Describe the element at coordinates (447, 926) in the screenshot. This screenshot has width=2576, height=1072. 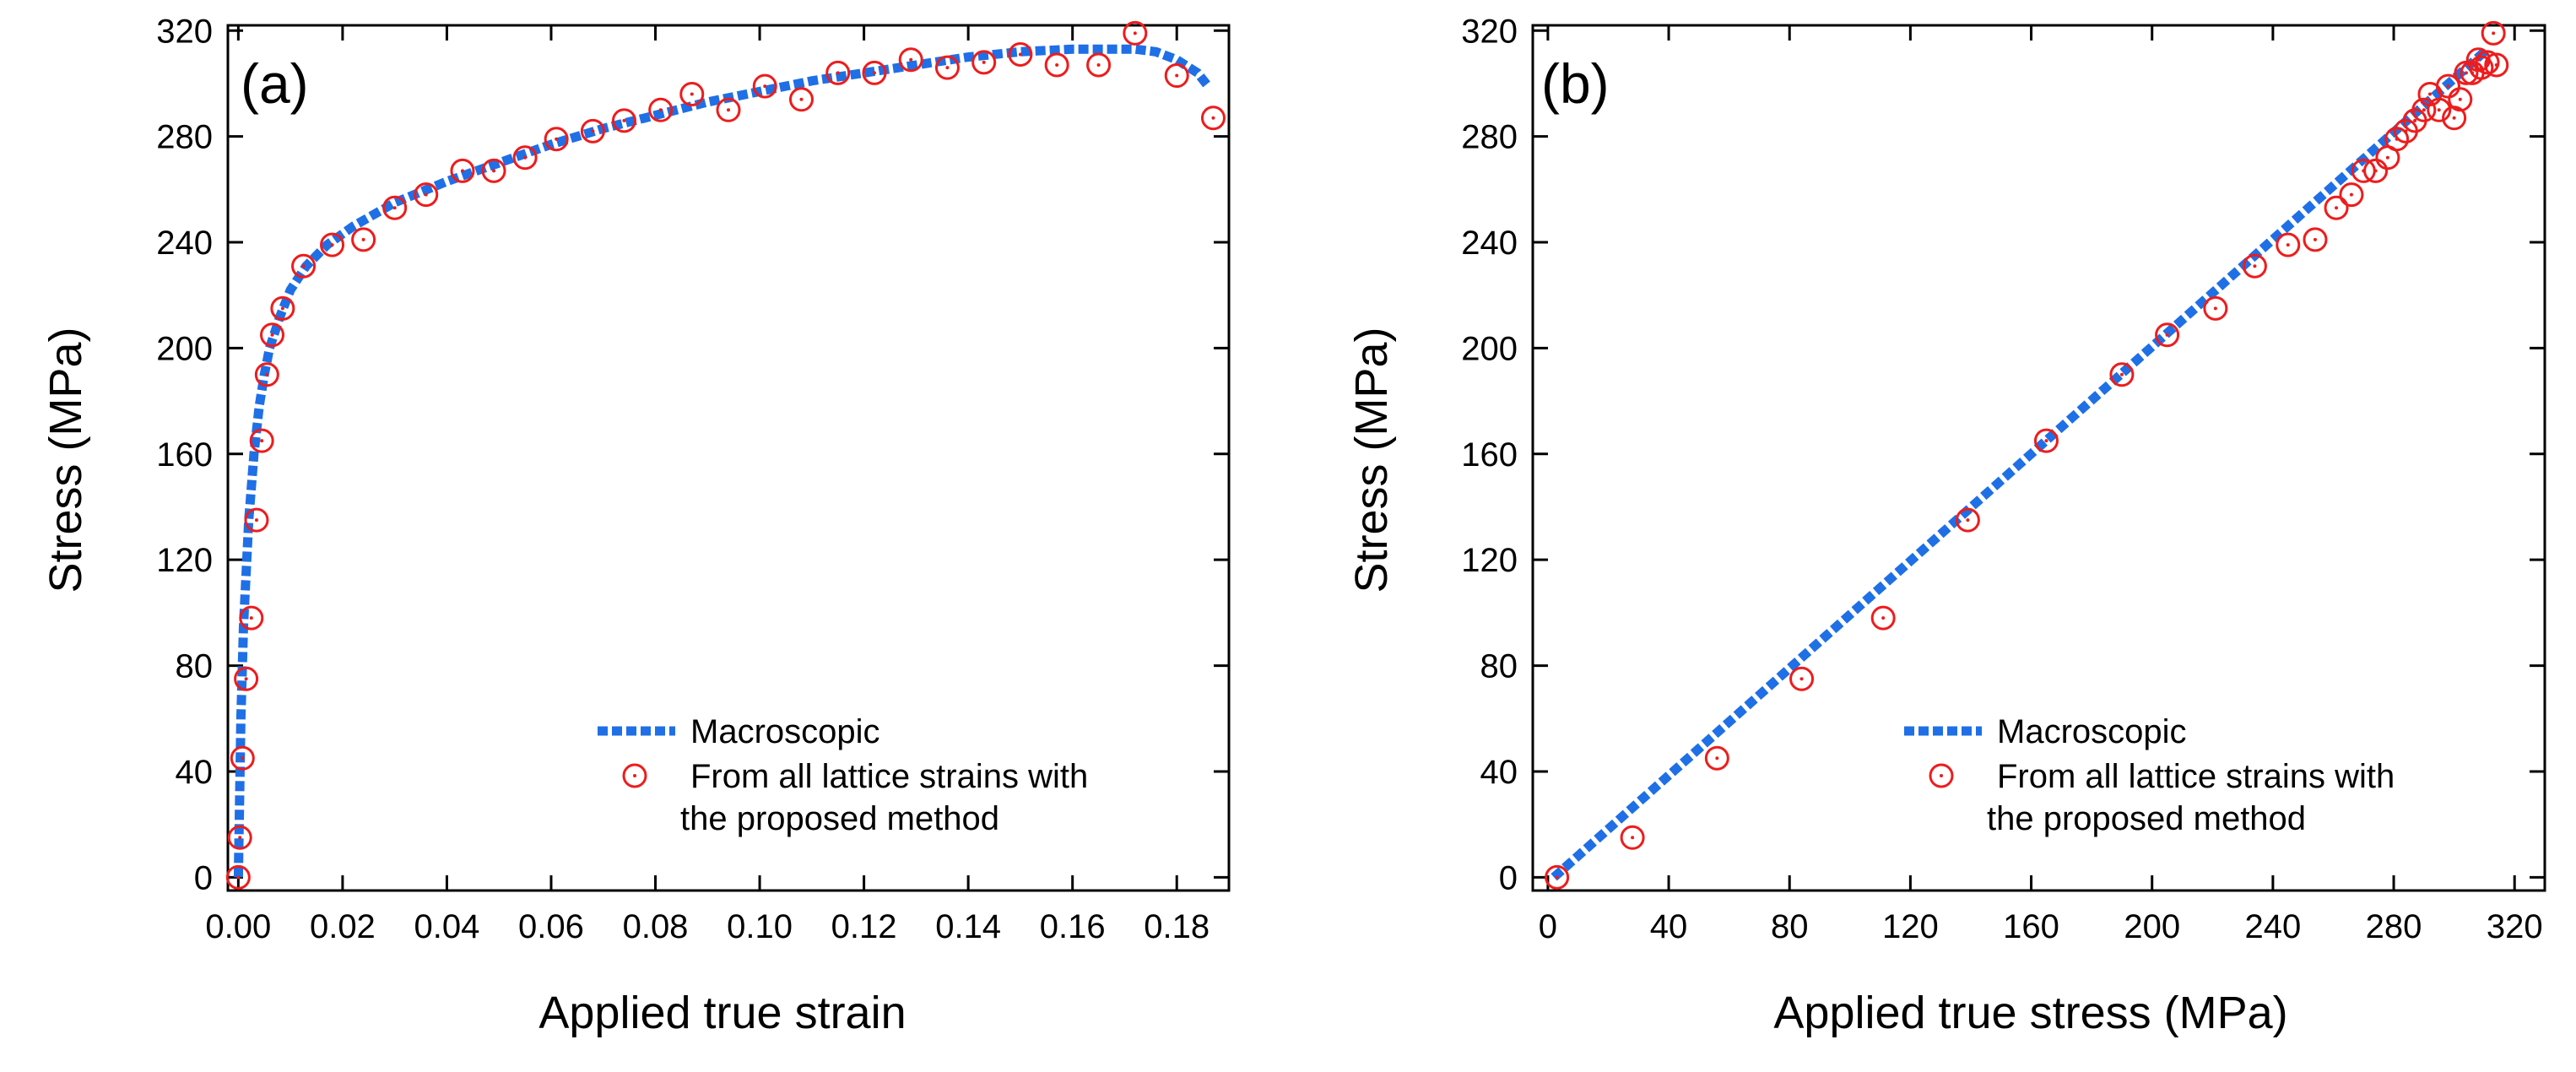
I see `x-tick-label-a-2: 0.04` at that location.